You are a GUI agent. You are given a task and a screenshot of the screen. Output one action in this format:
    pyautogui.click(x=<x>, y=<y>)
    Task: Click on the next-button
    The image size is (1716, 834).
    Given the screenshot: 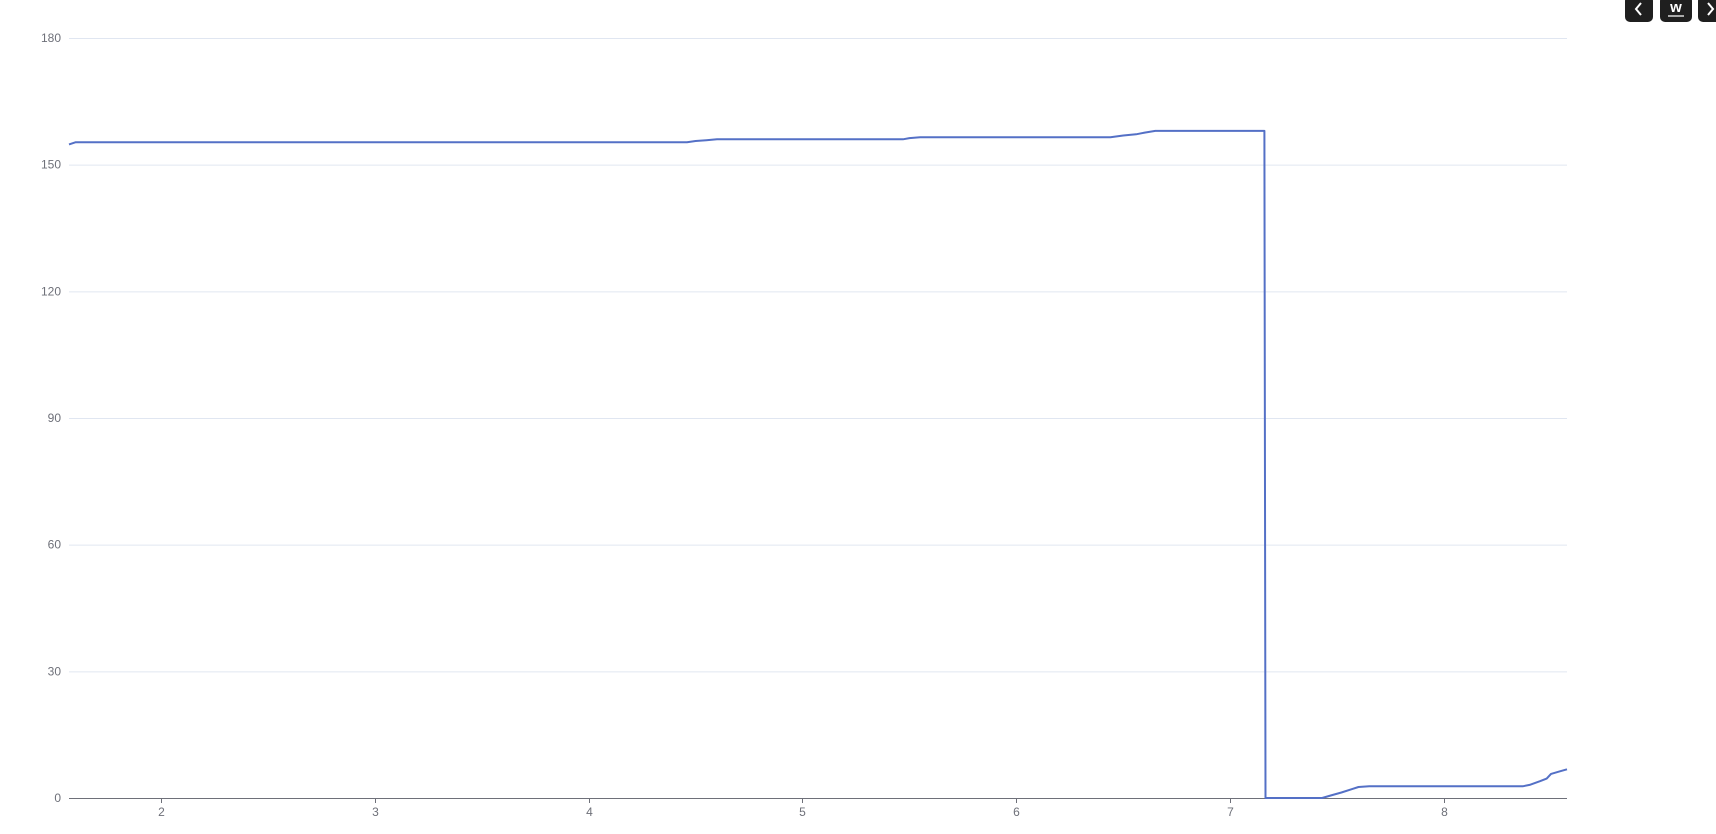 What is the action you would take?
    pyautogui.click(x=1707, y=11)
    